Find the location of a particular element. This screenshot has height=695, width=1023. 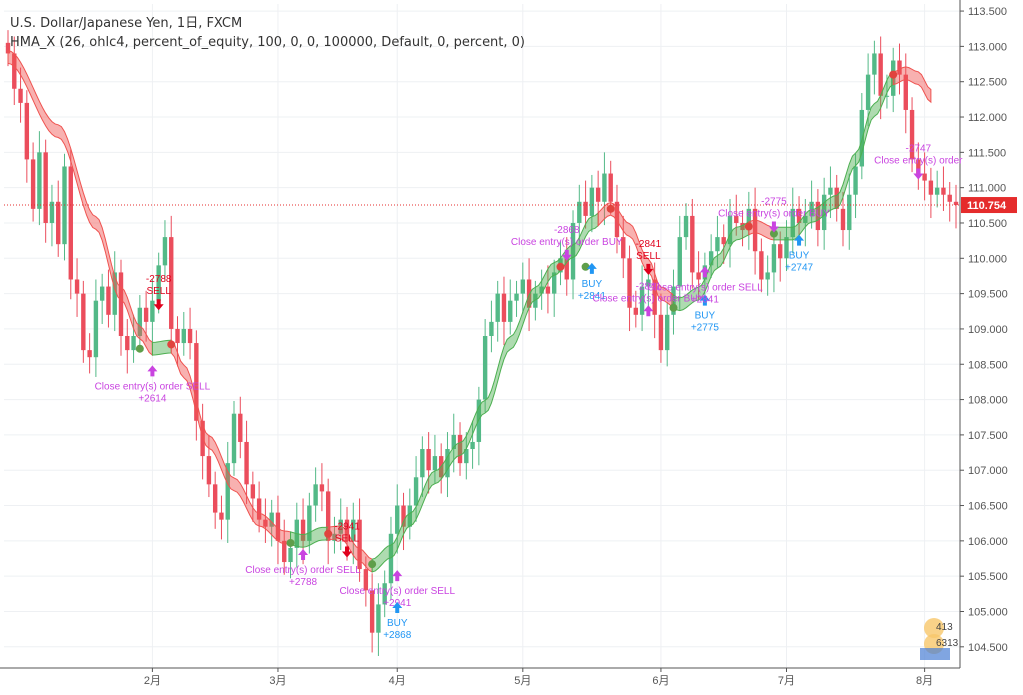

price-tick-label: 108.000 is located at coordinates (988, 401).